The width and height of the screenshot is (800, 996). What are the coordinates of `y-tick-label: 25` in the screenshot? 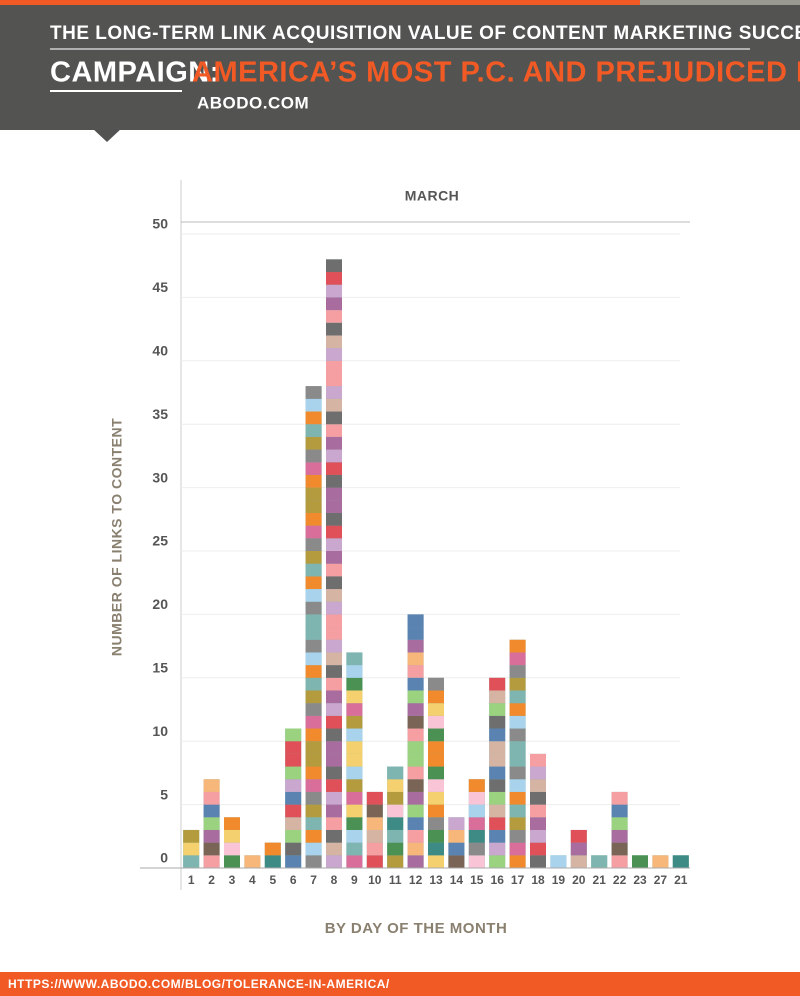 It's located at (160, 541).